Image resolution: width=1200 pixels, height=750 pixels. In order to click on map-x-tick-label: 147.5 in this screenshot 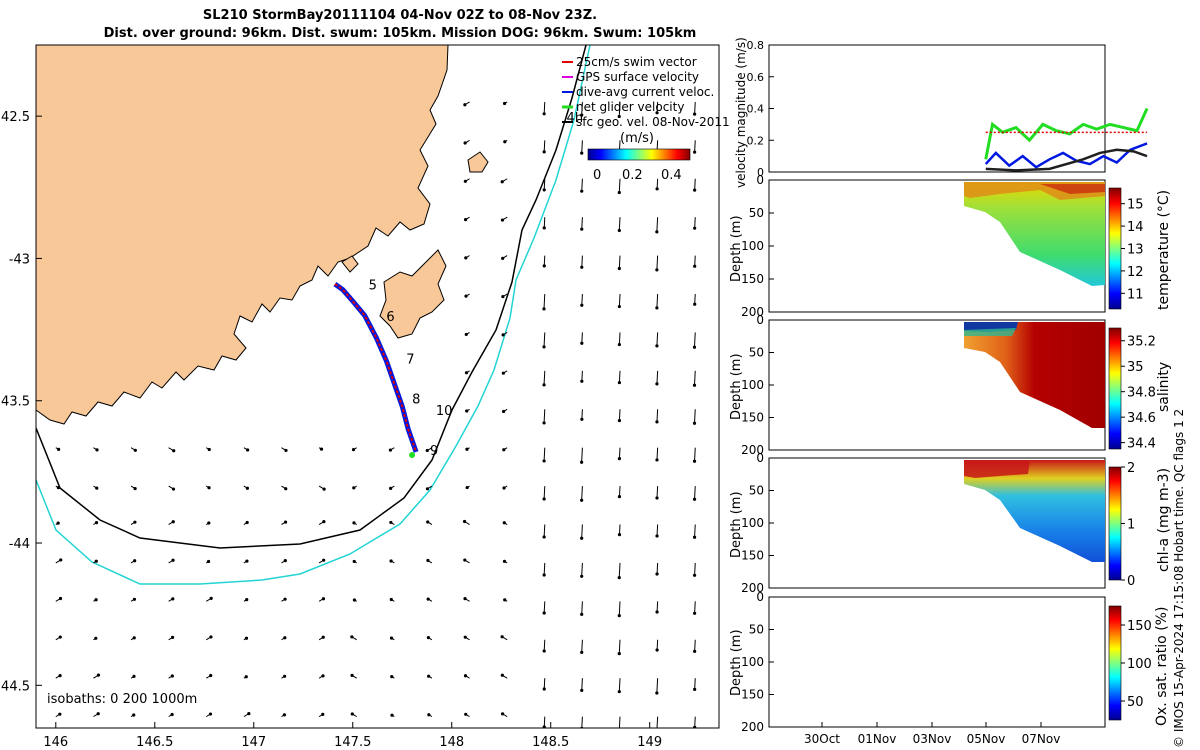, I will do `click(352, 742)`.